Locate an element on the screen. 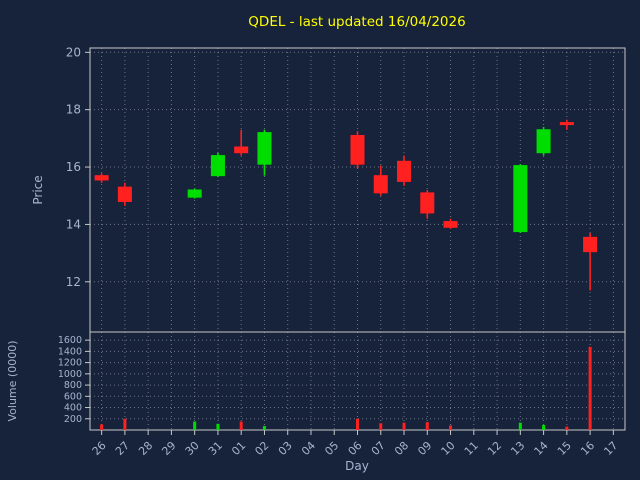 The width and height of the screenshot is (640, 480). price-tick-label: 16 is located at coordinates (73, 167).